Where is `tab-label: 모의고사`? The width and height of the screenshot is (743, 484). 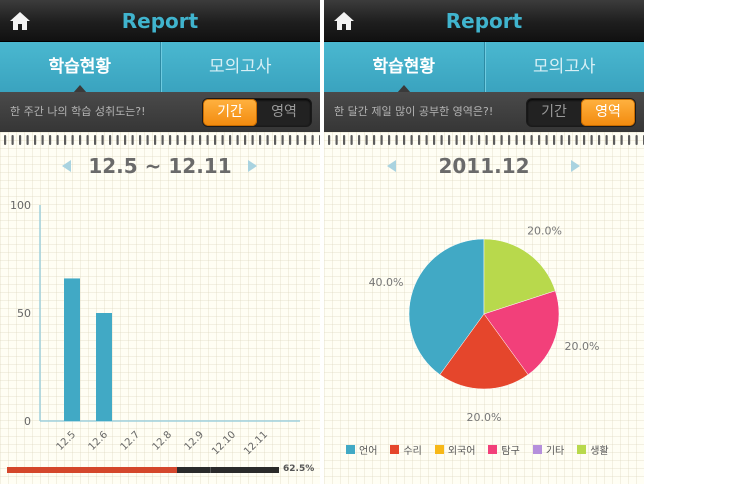 tab-label: 모의고사 is located at coordinates (564, 67).